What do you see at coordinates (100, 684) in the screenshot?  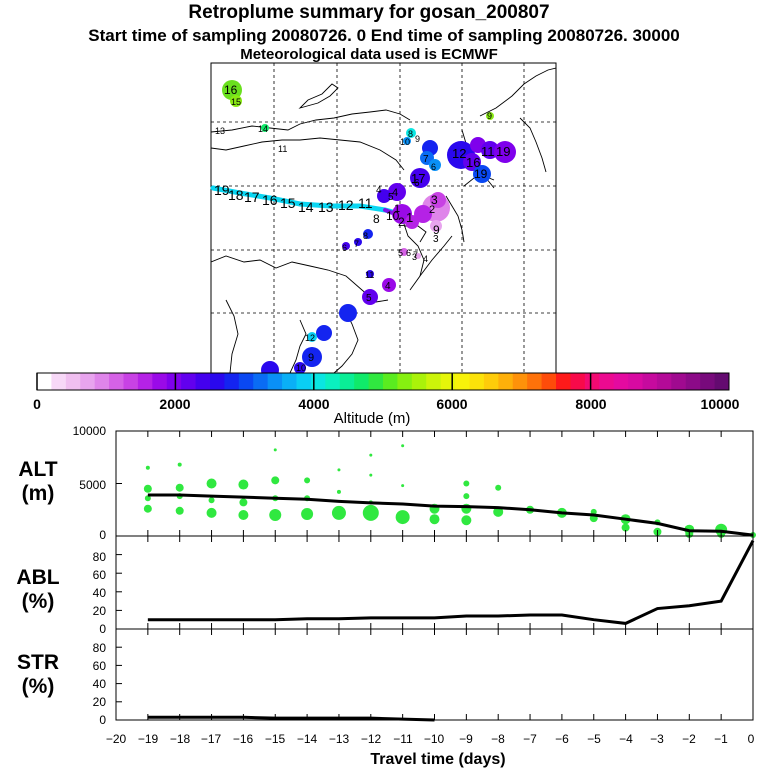 I see `str-y-tick-label: 40` at bounding box center [100, 684].